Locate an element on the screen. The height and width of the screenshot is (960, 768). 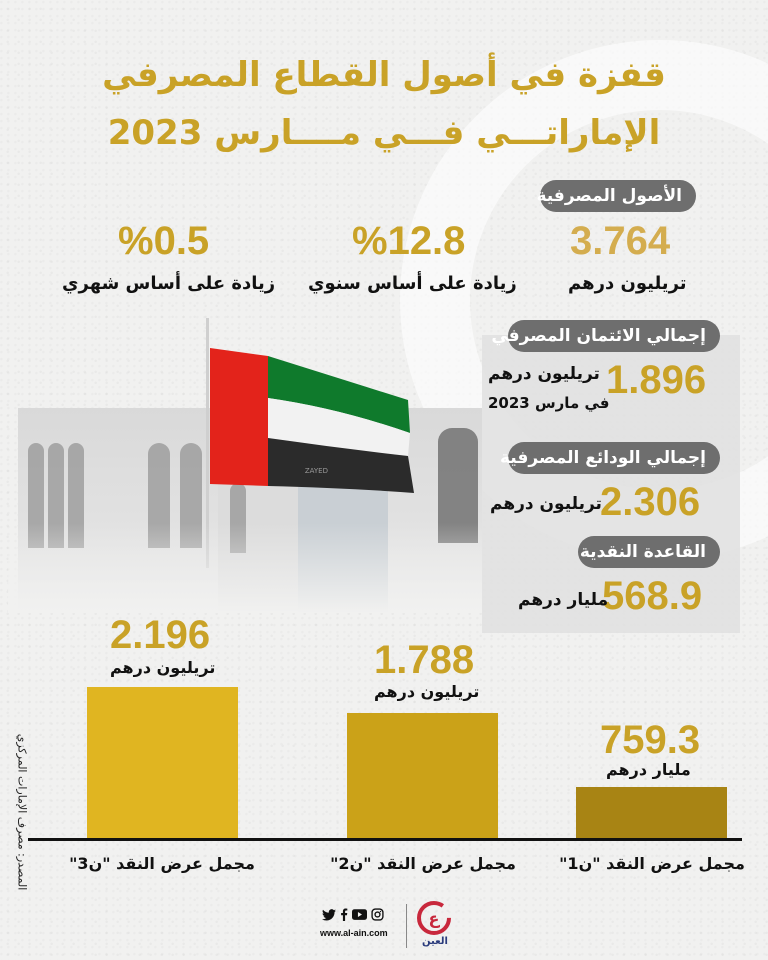
yearly-growth-value: %12.8 is located at coordinates (409, 241).